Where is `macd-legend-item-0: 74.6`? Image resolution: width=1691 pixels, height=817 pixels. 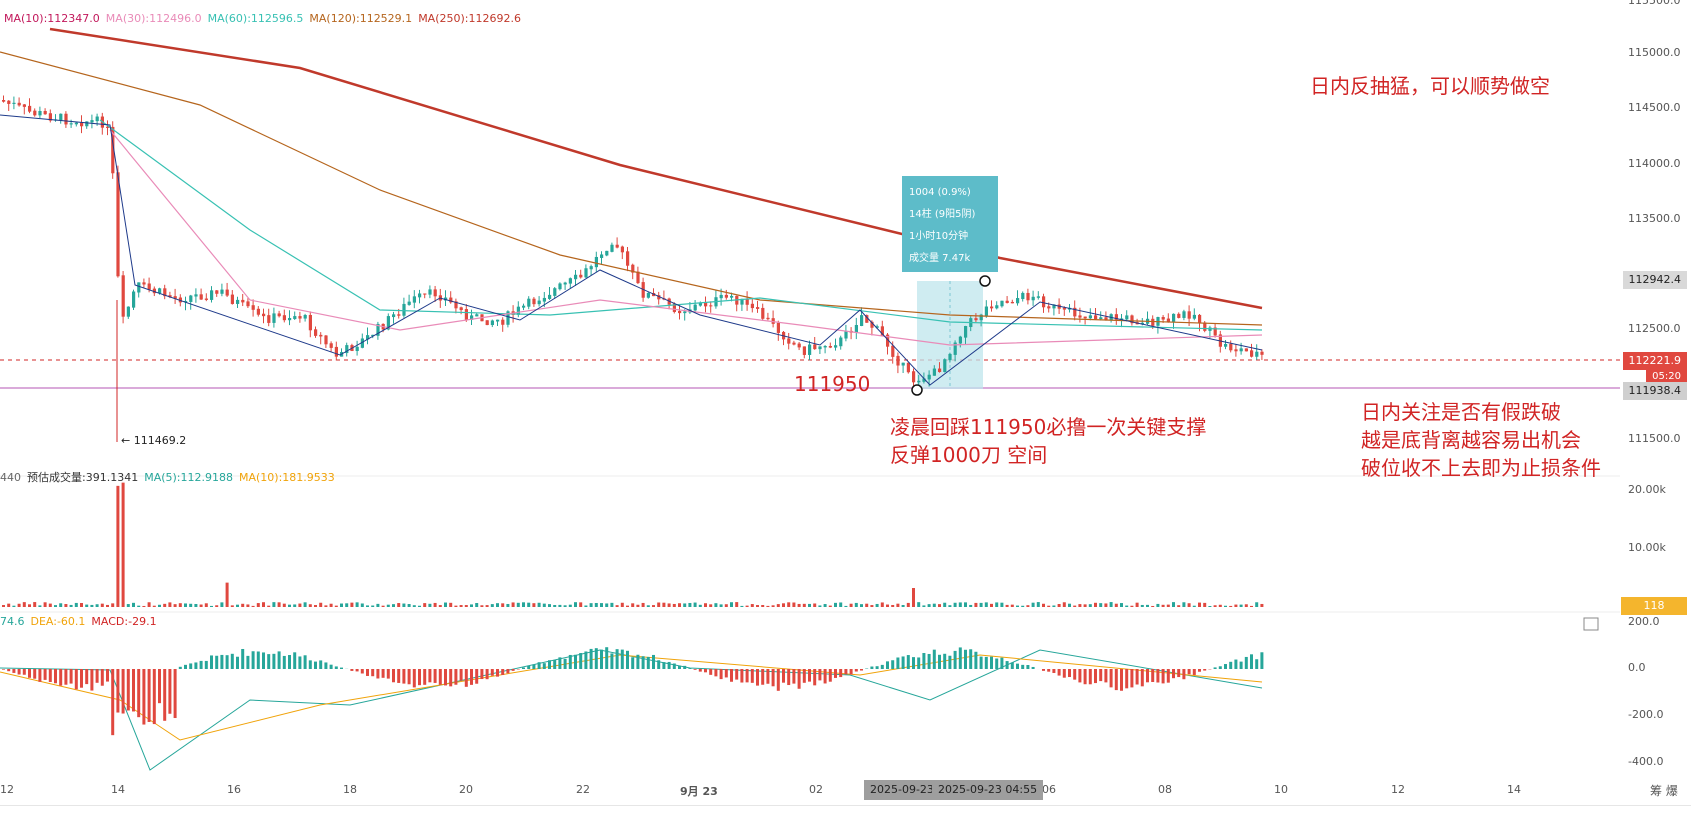 macd-legend-item-0: 74.6 is located at coordinates (12, 621).